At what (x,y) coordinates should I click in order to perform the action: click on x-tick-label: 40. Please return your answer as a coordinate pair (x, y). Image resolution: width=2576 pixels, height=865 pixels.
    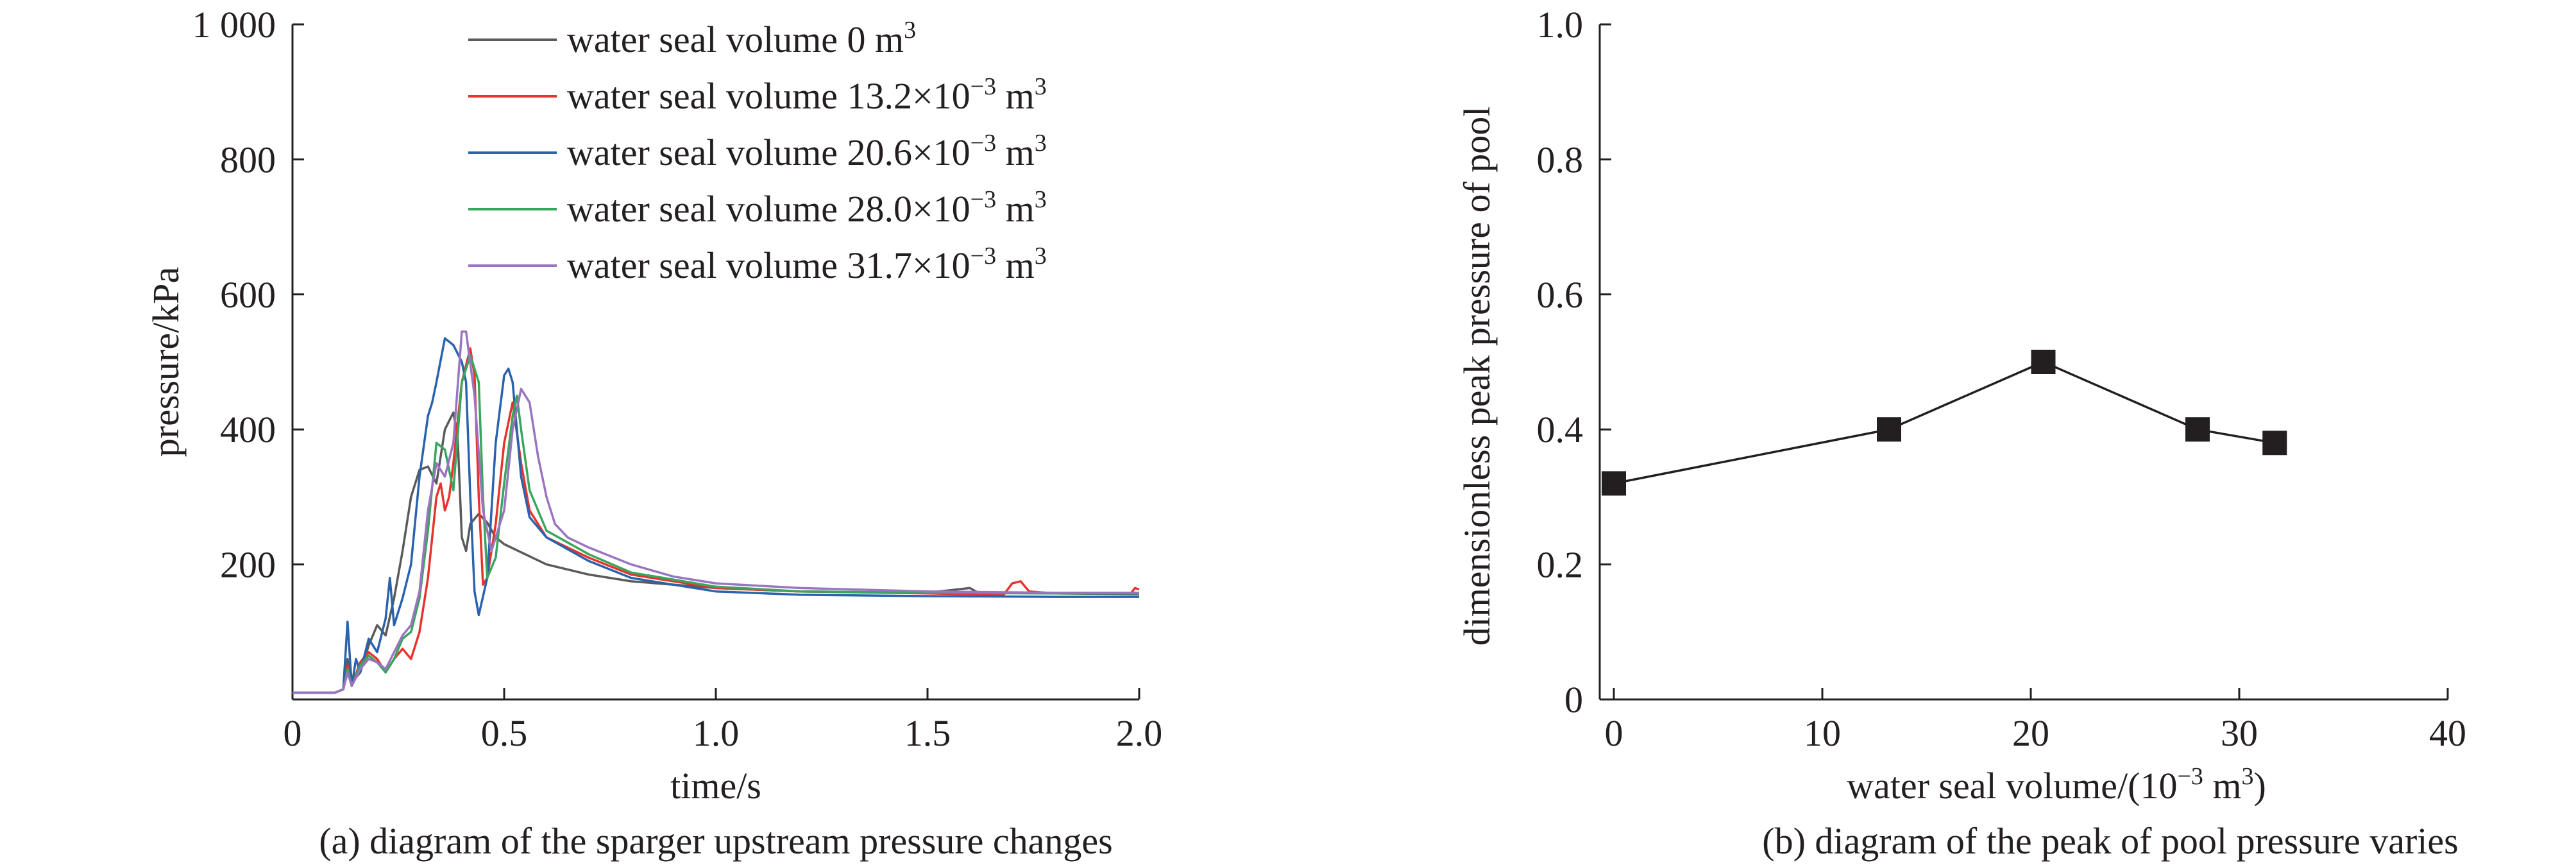
    Looking at the image, I should click on (2447, 733).